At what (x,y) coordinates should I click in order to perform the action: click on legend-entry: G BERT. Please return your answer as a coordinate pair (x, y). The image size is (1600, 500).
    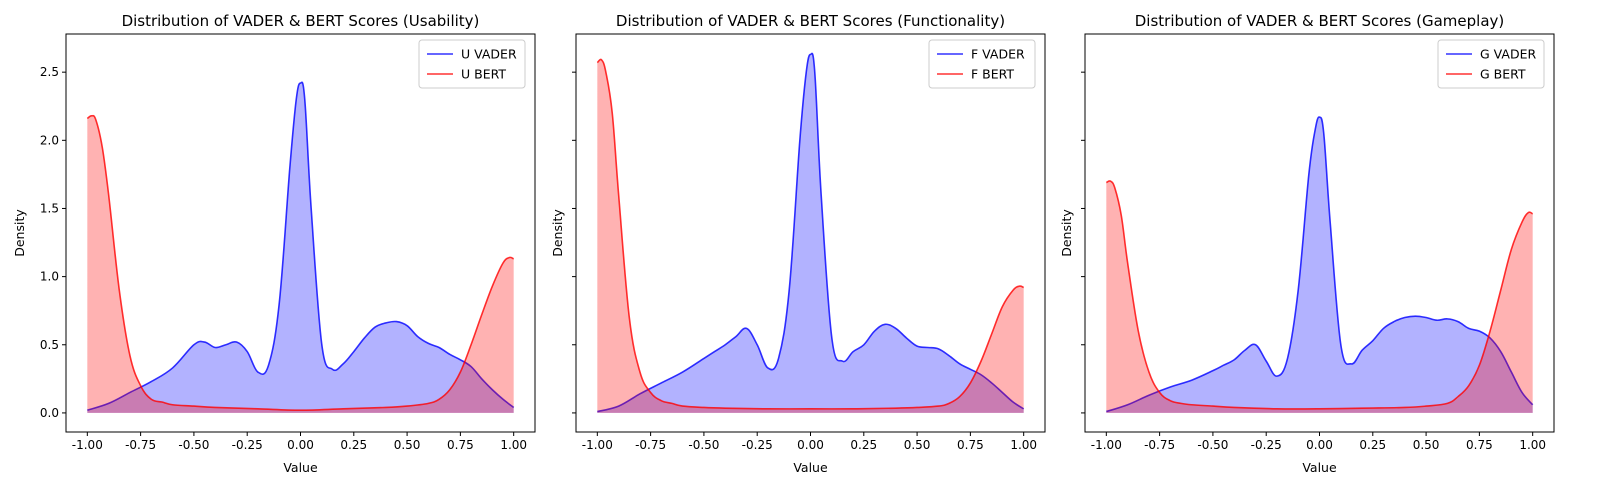
    Looking at the image, I should click on (1503, 74).